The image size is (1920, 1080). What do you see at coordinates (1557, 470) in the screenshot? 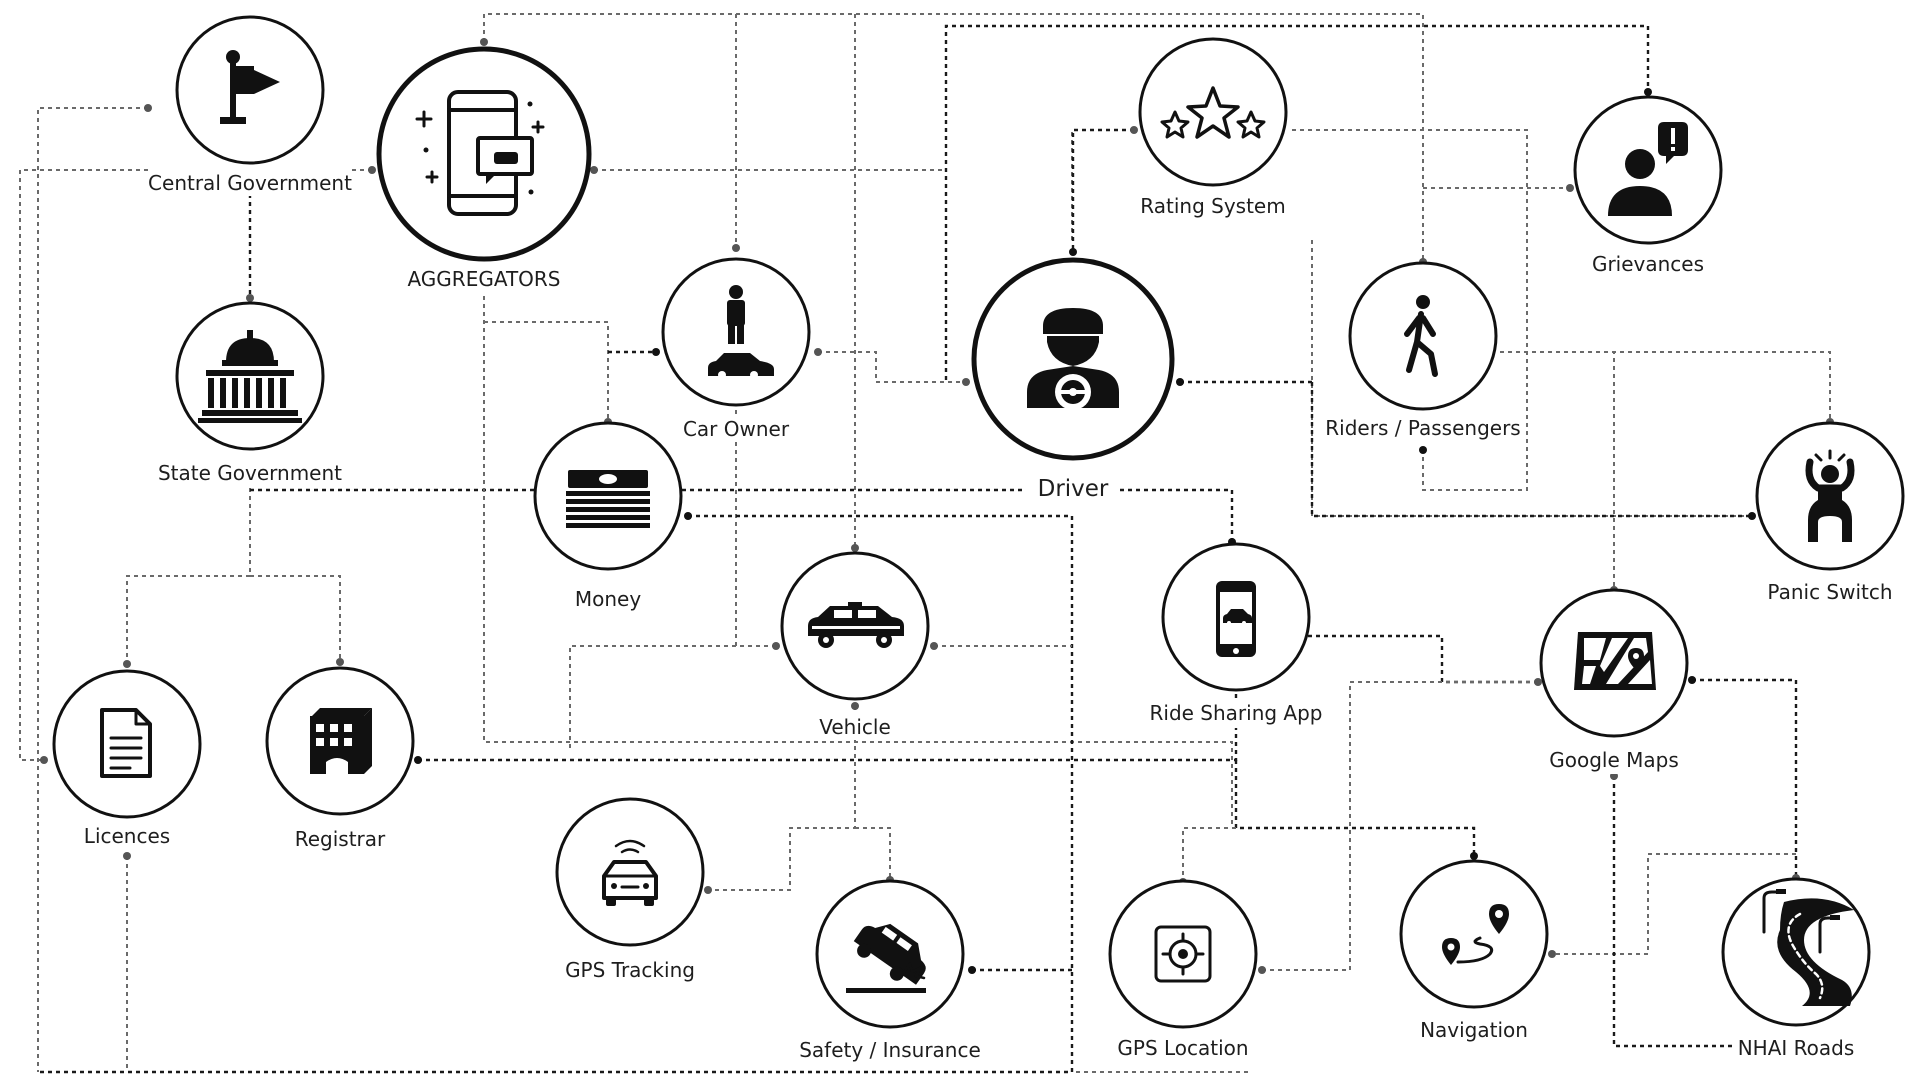
I see `connector-riders-maps` at bounding box center [1557, 470].